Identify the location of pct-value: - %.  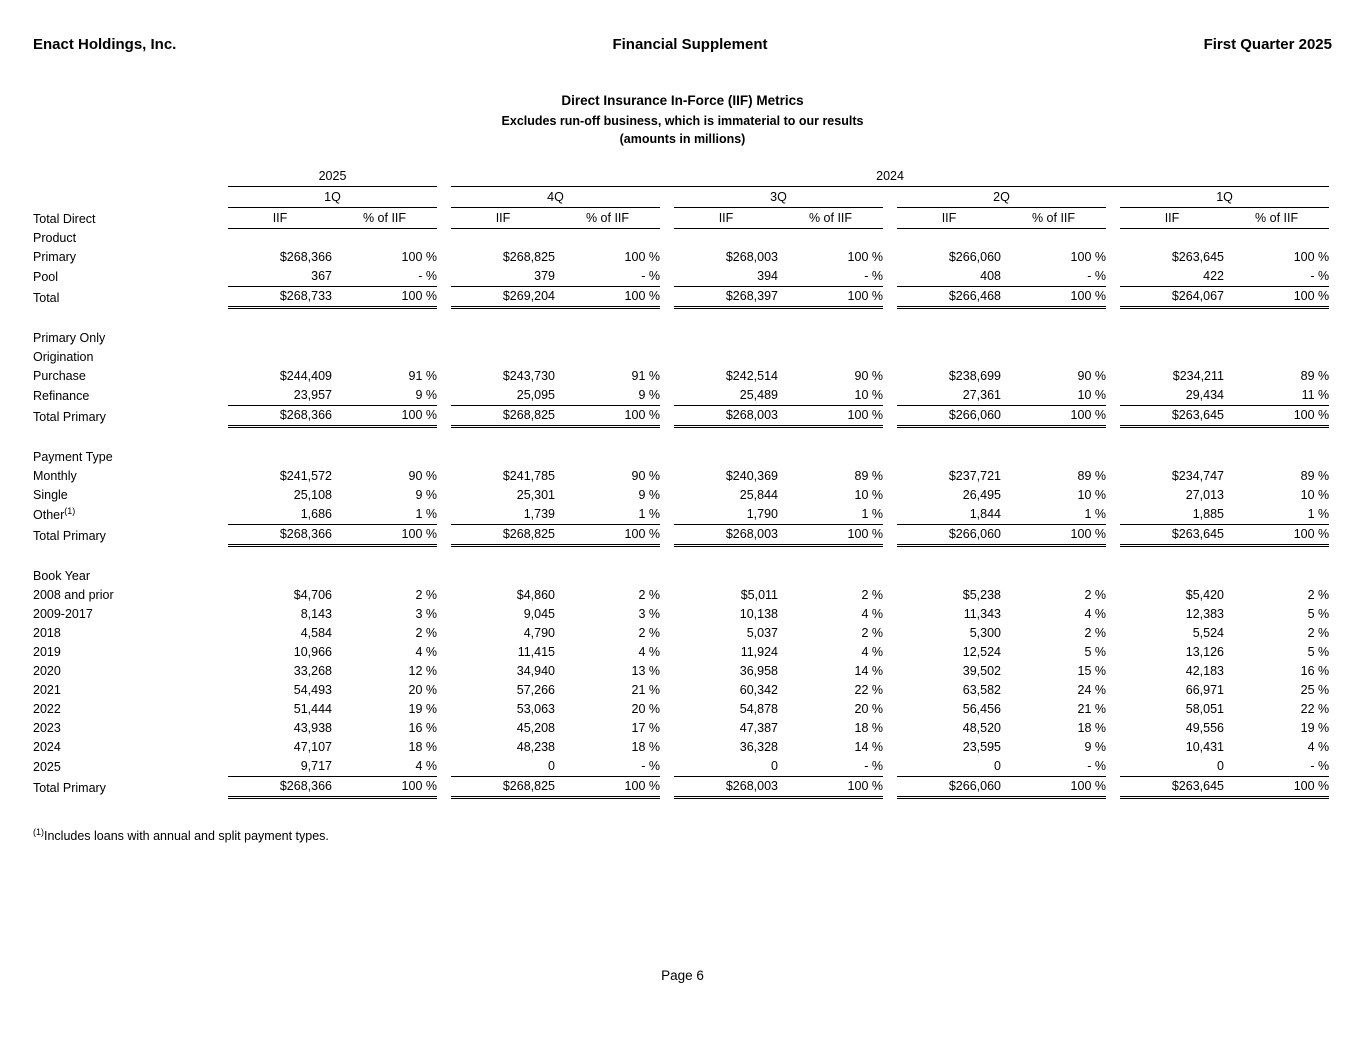
(873, 766).